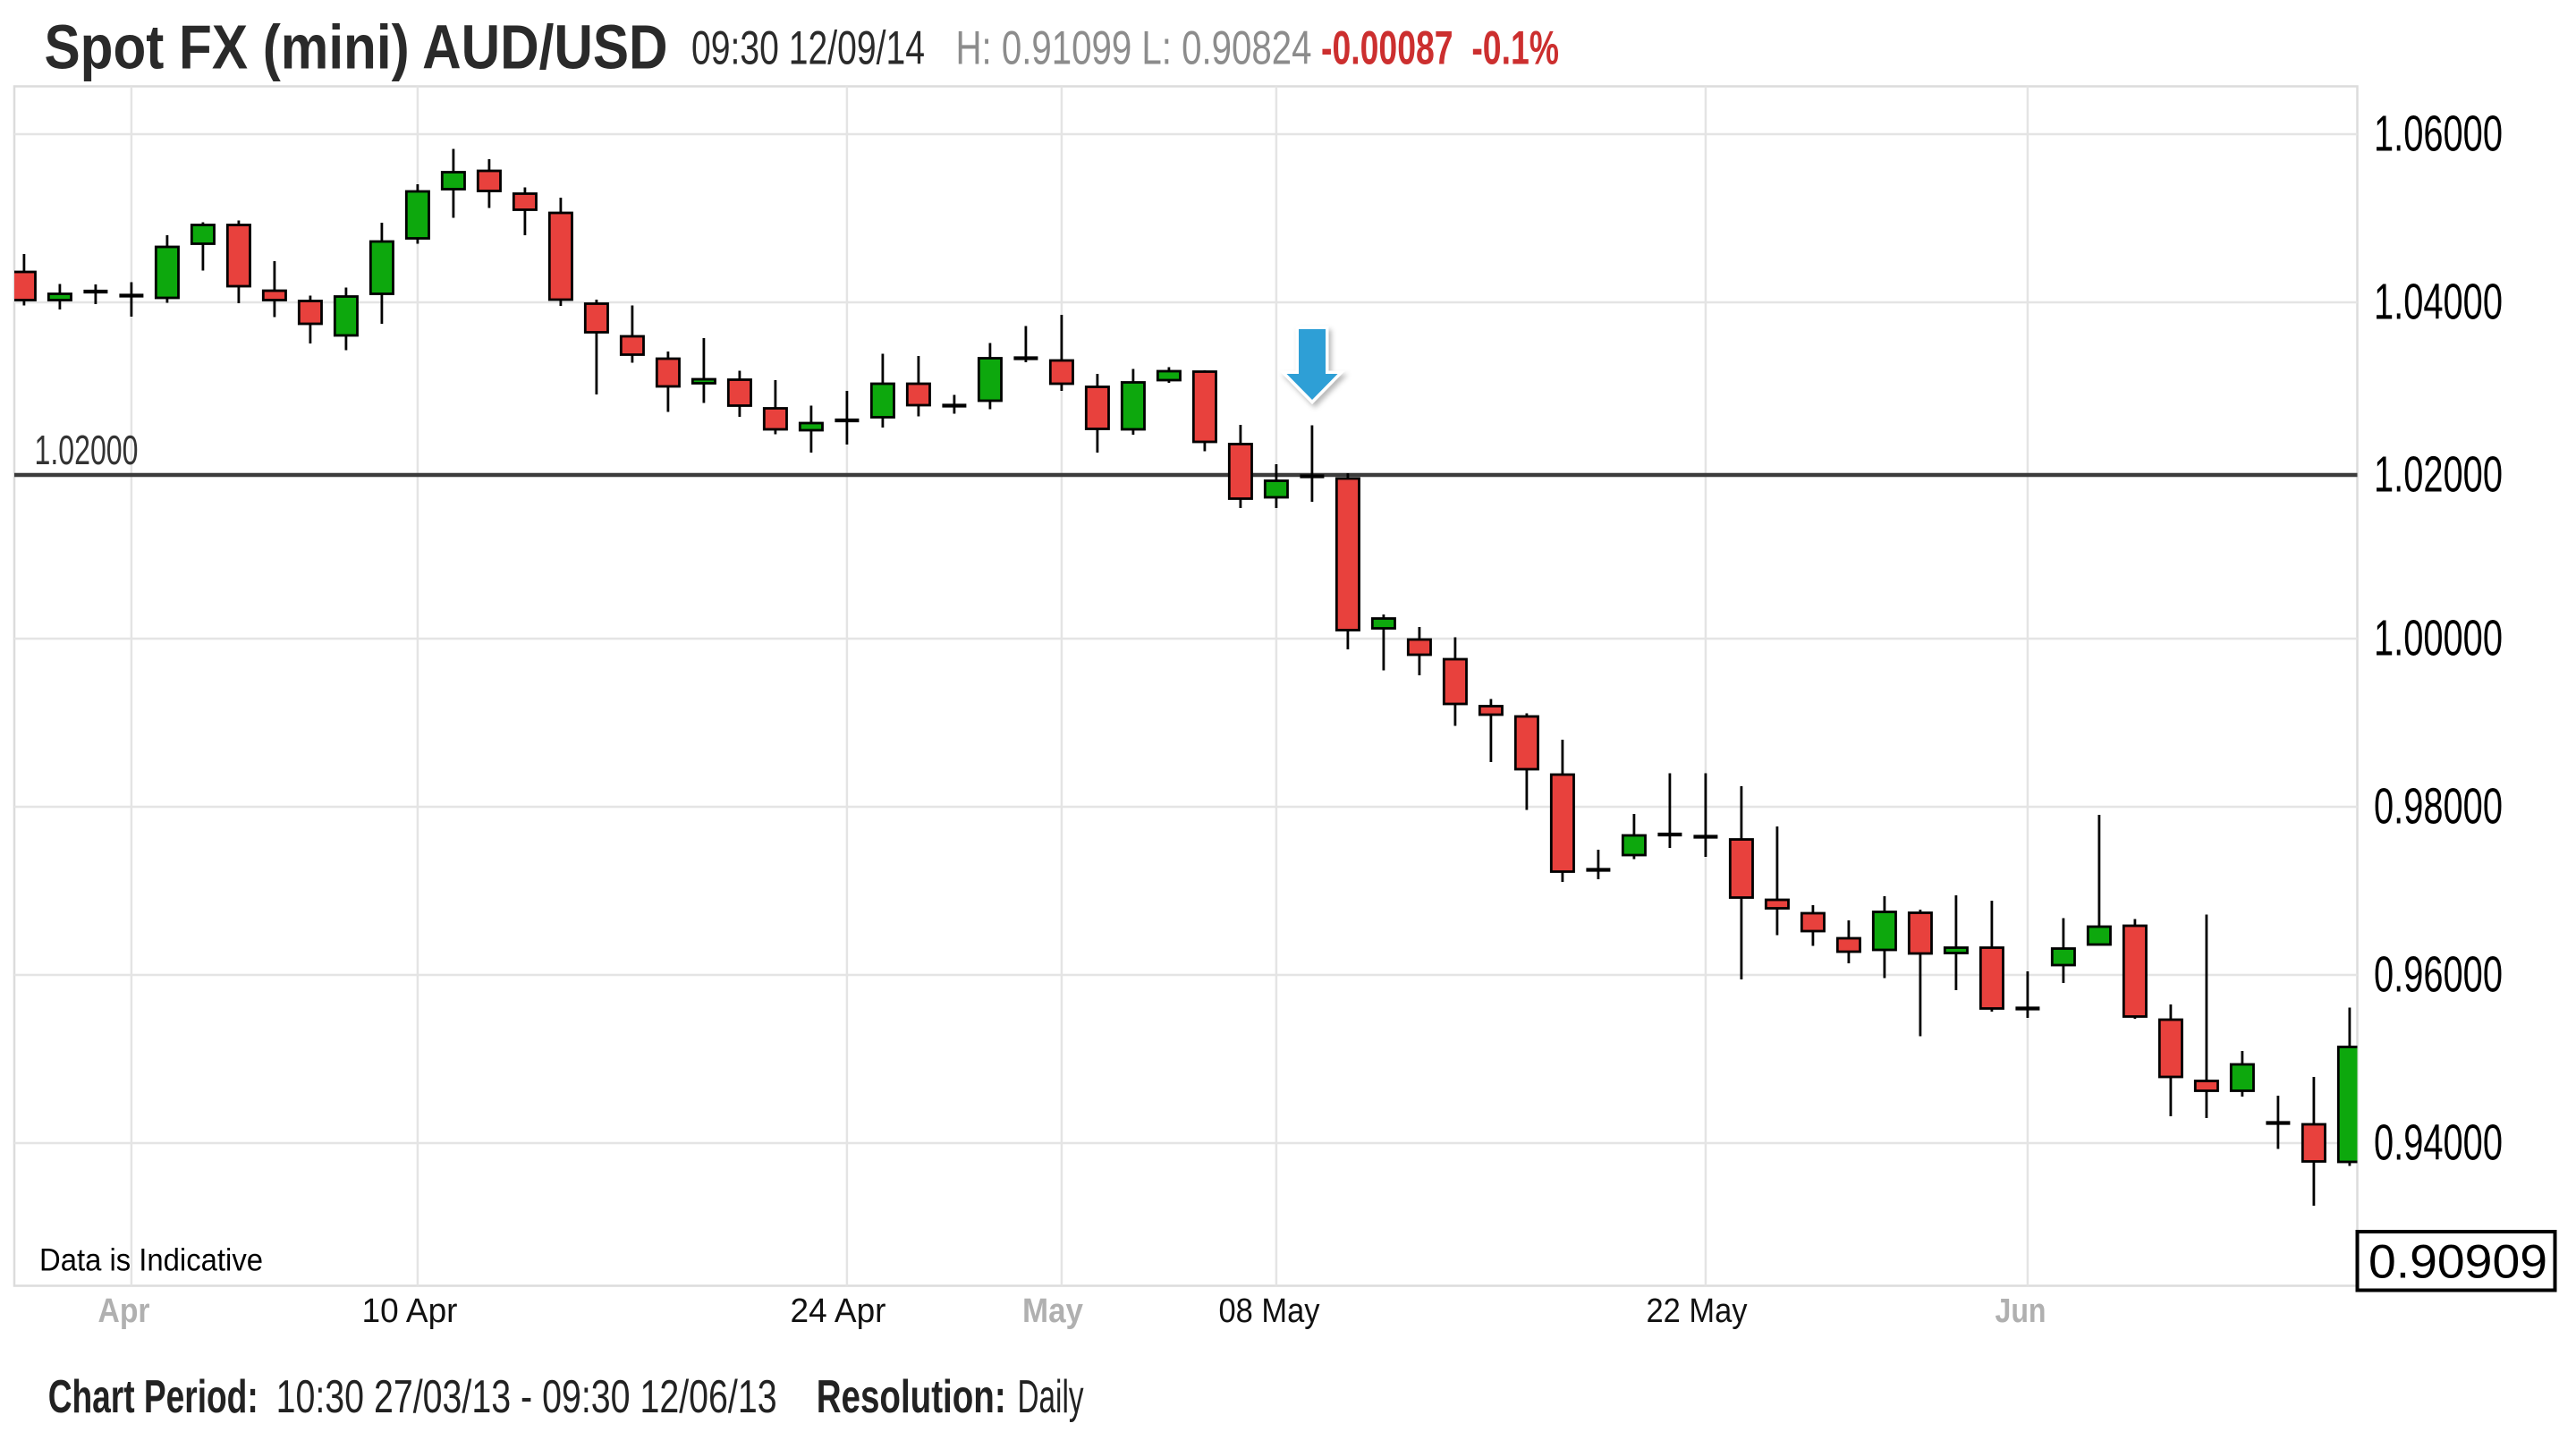  I want to click on svg-text: H: 0.91099 L: 0.90824, so click(1134, 48).